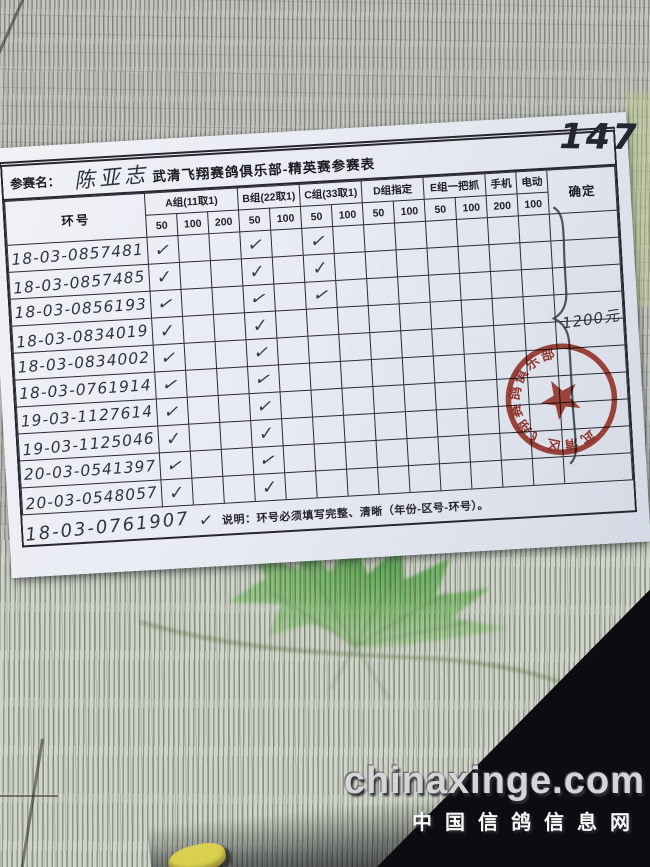 The image size is (650, 867). Describe the element at coordinates (560, 400) in the screenshot. I see `stamp-star` at that location.